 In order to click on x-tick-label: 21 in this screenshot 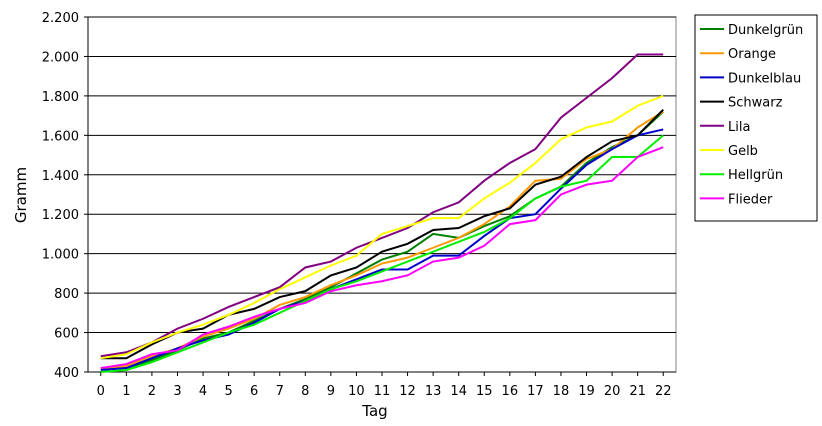, I will do `click(637, 391)`.